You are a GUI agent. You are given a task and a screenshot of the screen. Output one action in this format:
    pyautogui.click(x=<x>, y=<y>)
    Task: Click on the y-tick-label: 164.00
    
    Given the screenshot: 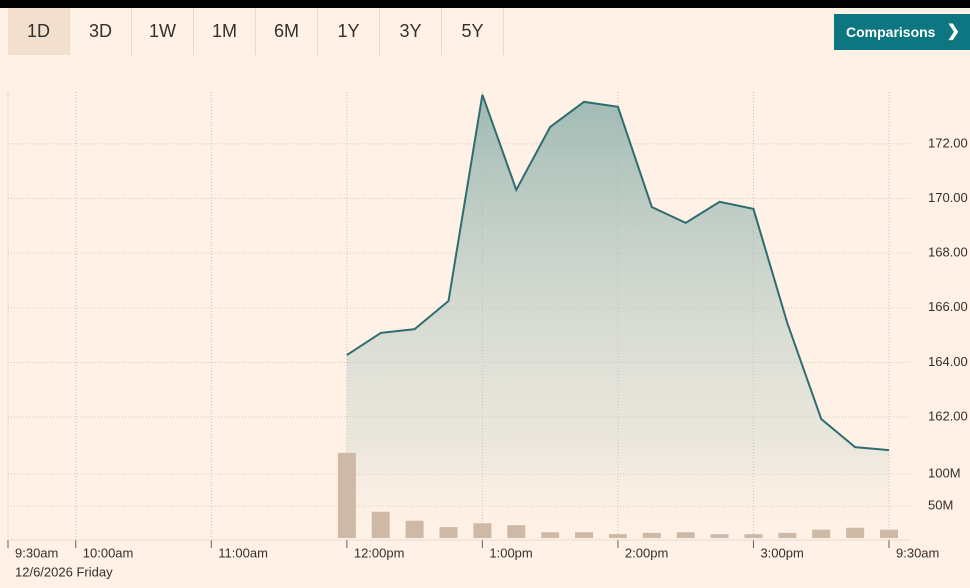 What is the action you would take?
    pyautogui.click(x=948, y=361)
    